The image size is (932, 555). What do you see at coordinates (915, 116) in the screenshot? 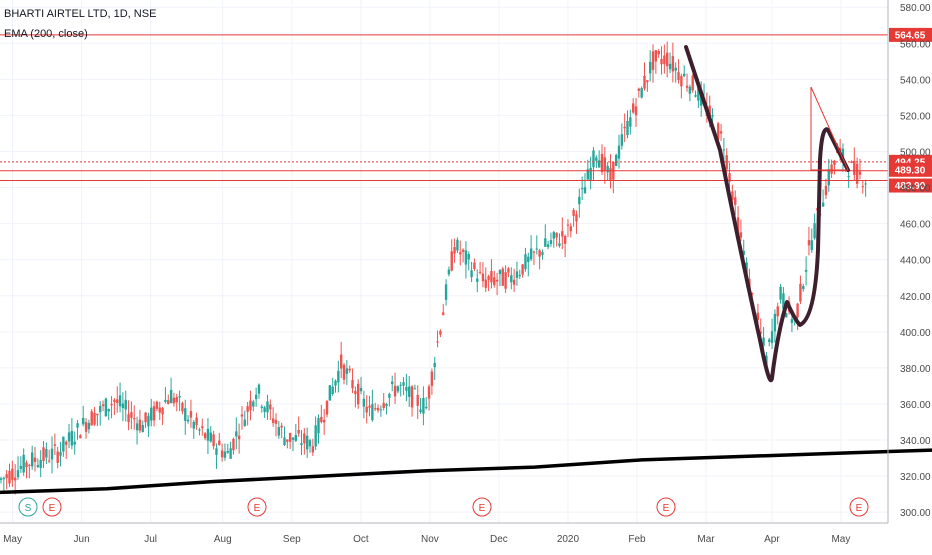
I see `y-tick-label: 520.00` at bounding box center [915, 116].